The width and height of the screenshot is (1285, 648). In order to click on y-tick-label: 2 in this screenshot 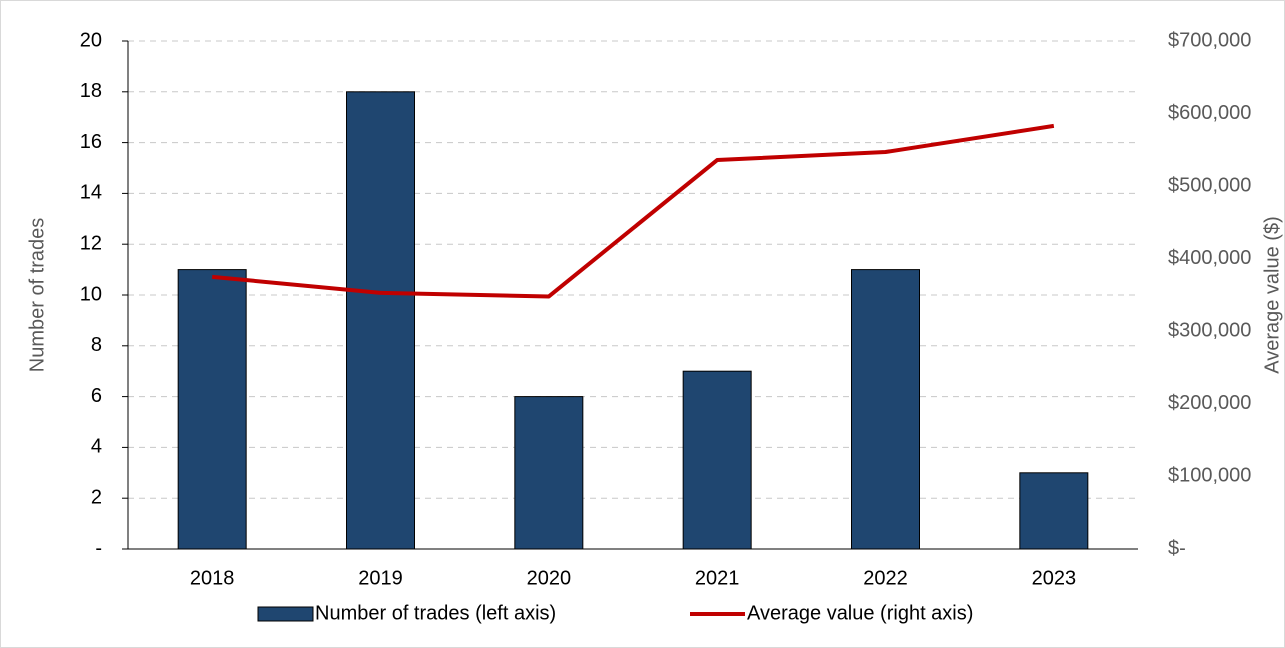, I will do `click(96, 497)`.